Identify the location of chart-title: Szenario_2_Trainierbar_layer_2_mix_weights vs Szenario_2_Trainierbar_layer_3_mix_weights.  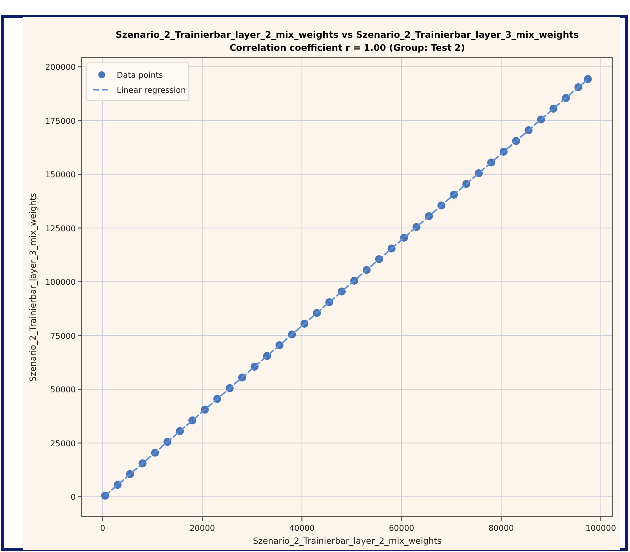
(348, 36).